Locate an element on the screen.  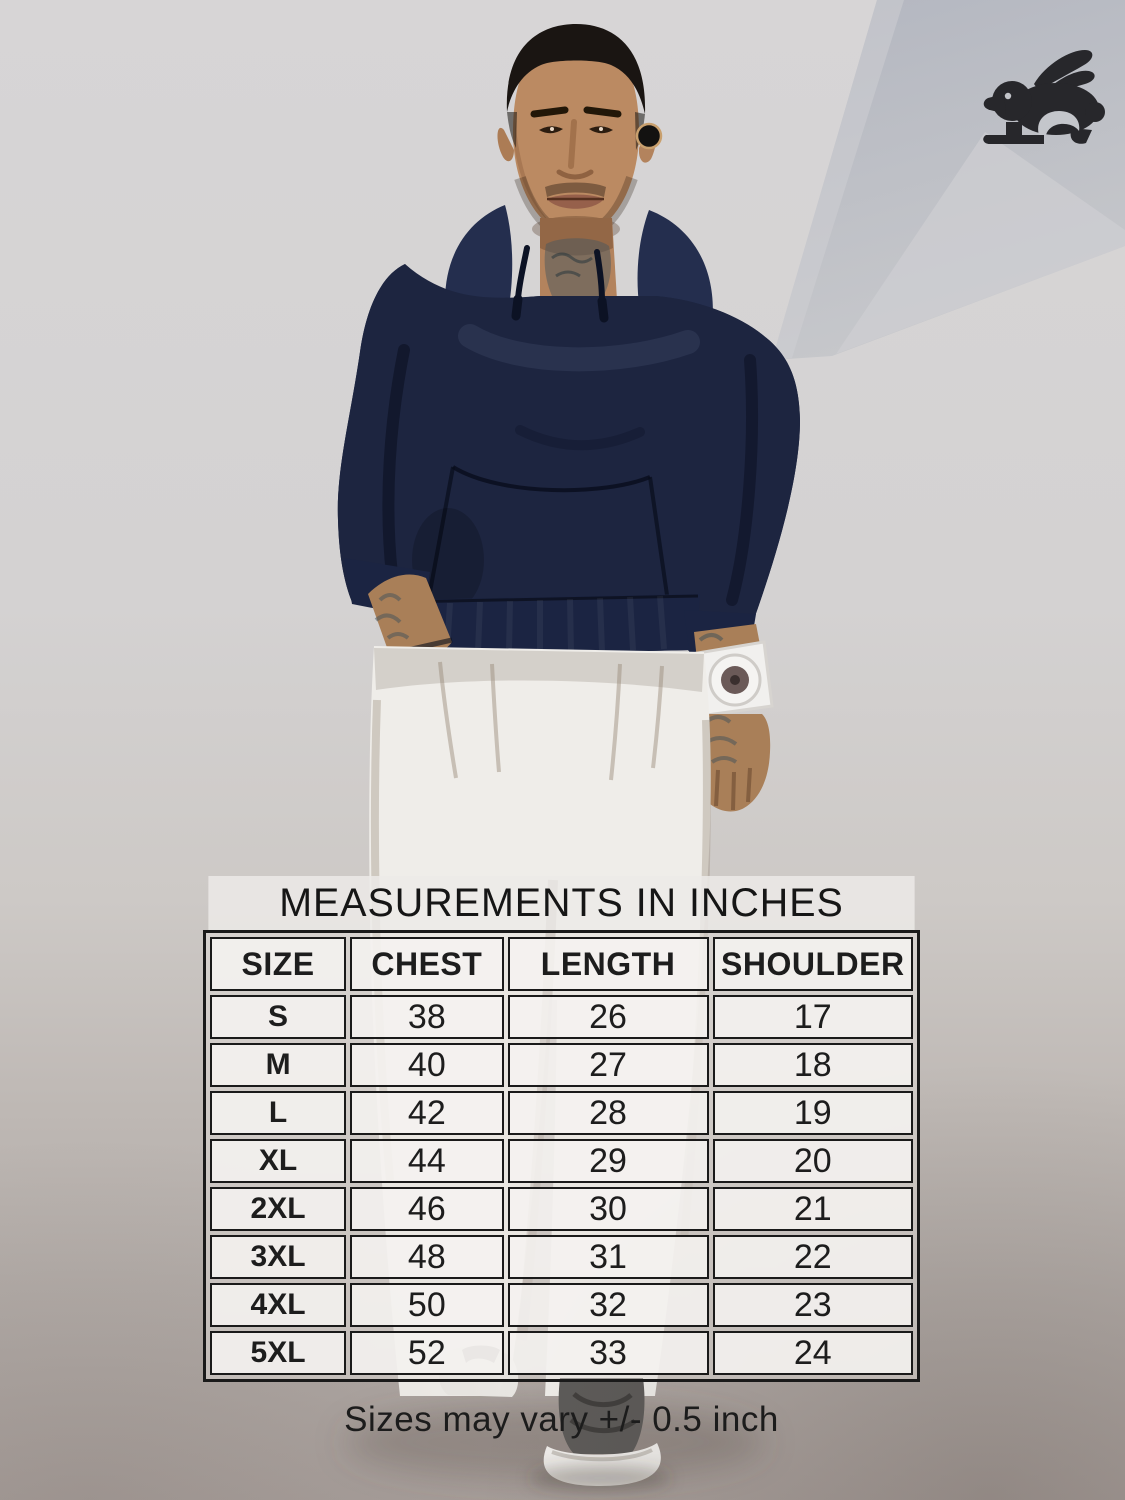
size-cell: XL is located at coordinates (278, 1161).